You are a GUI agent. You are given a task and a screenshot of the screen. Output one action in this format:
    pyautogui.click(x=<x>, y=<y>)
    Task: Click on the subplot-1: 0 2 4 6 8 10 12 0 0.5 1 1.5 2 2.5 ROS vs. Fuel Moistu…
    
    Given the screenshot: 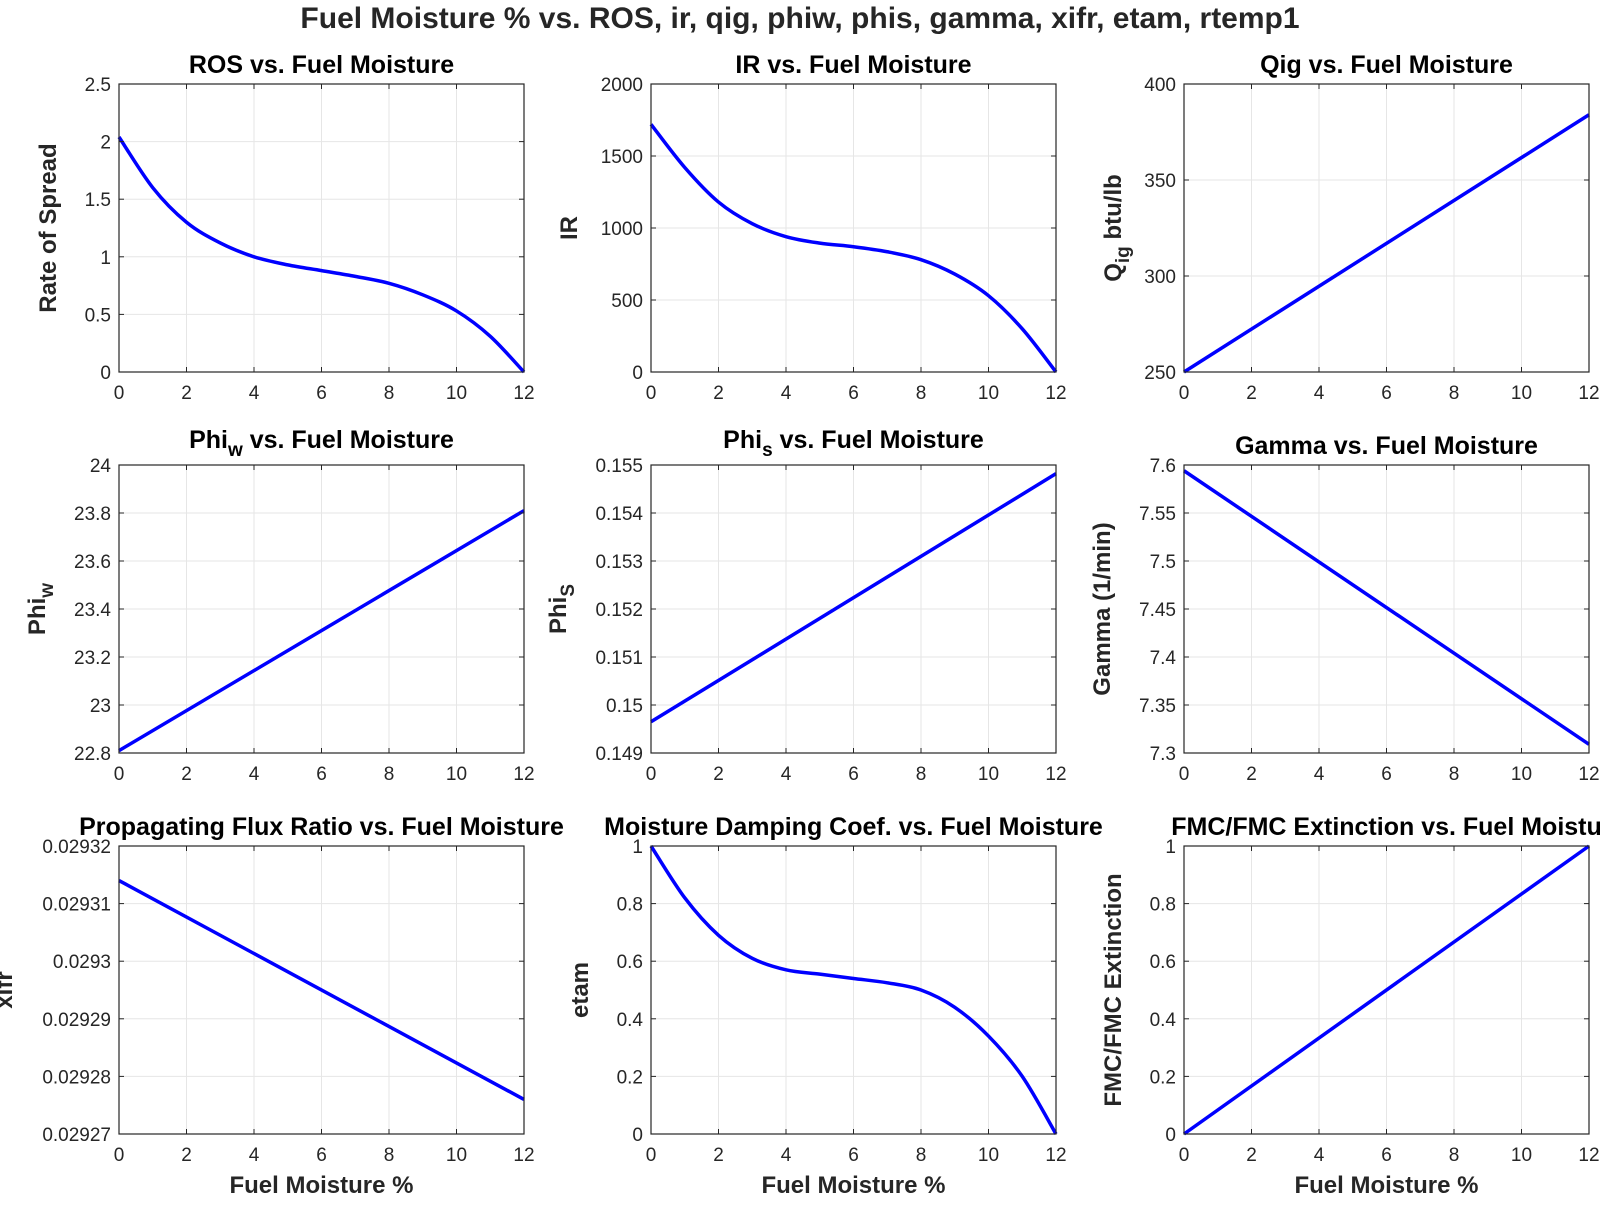 What is the action you would take?
    pyautogui.click(x=285, y=227)
    